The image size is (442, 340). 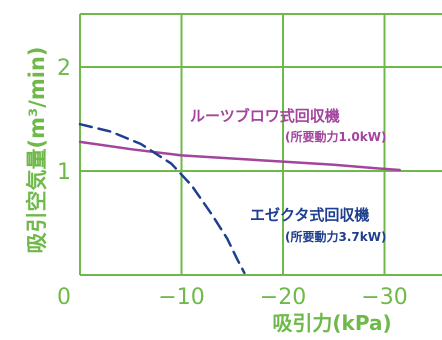 I want to click on y-tick-label: 1, so click(x=64, y=172).